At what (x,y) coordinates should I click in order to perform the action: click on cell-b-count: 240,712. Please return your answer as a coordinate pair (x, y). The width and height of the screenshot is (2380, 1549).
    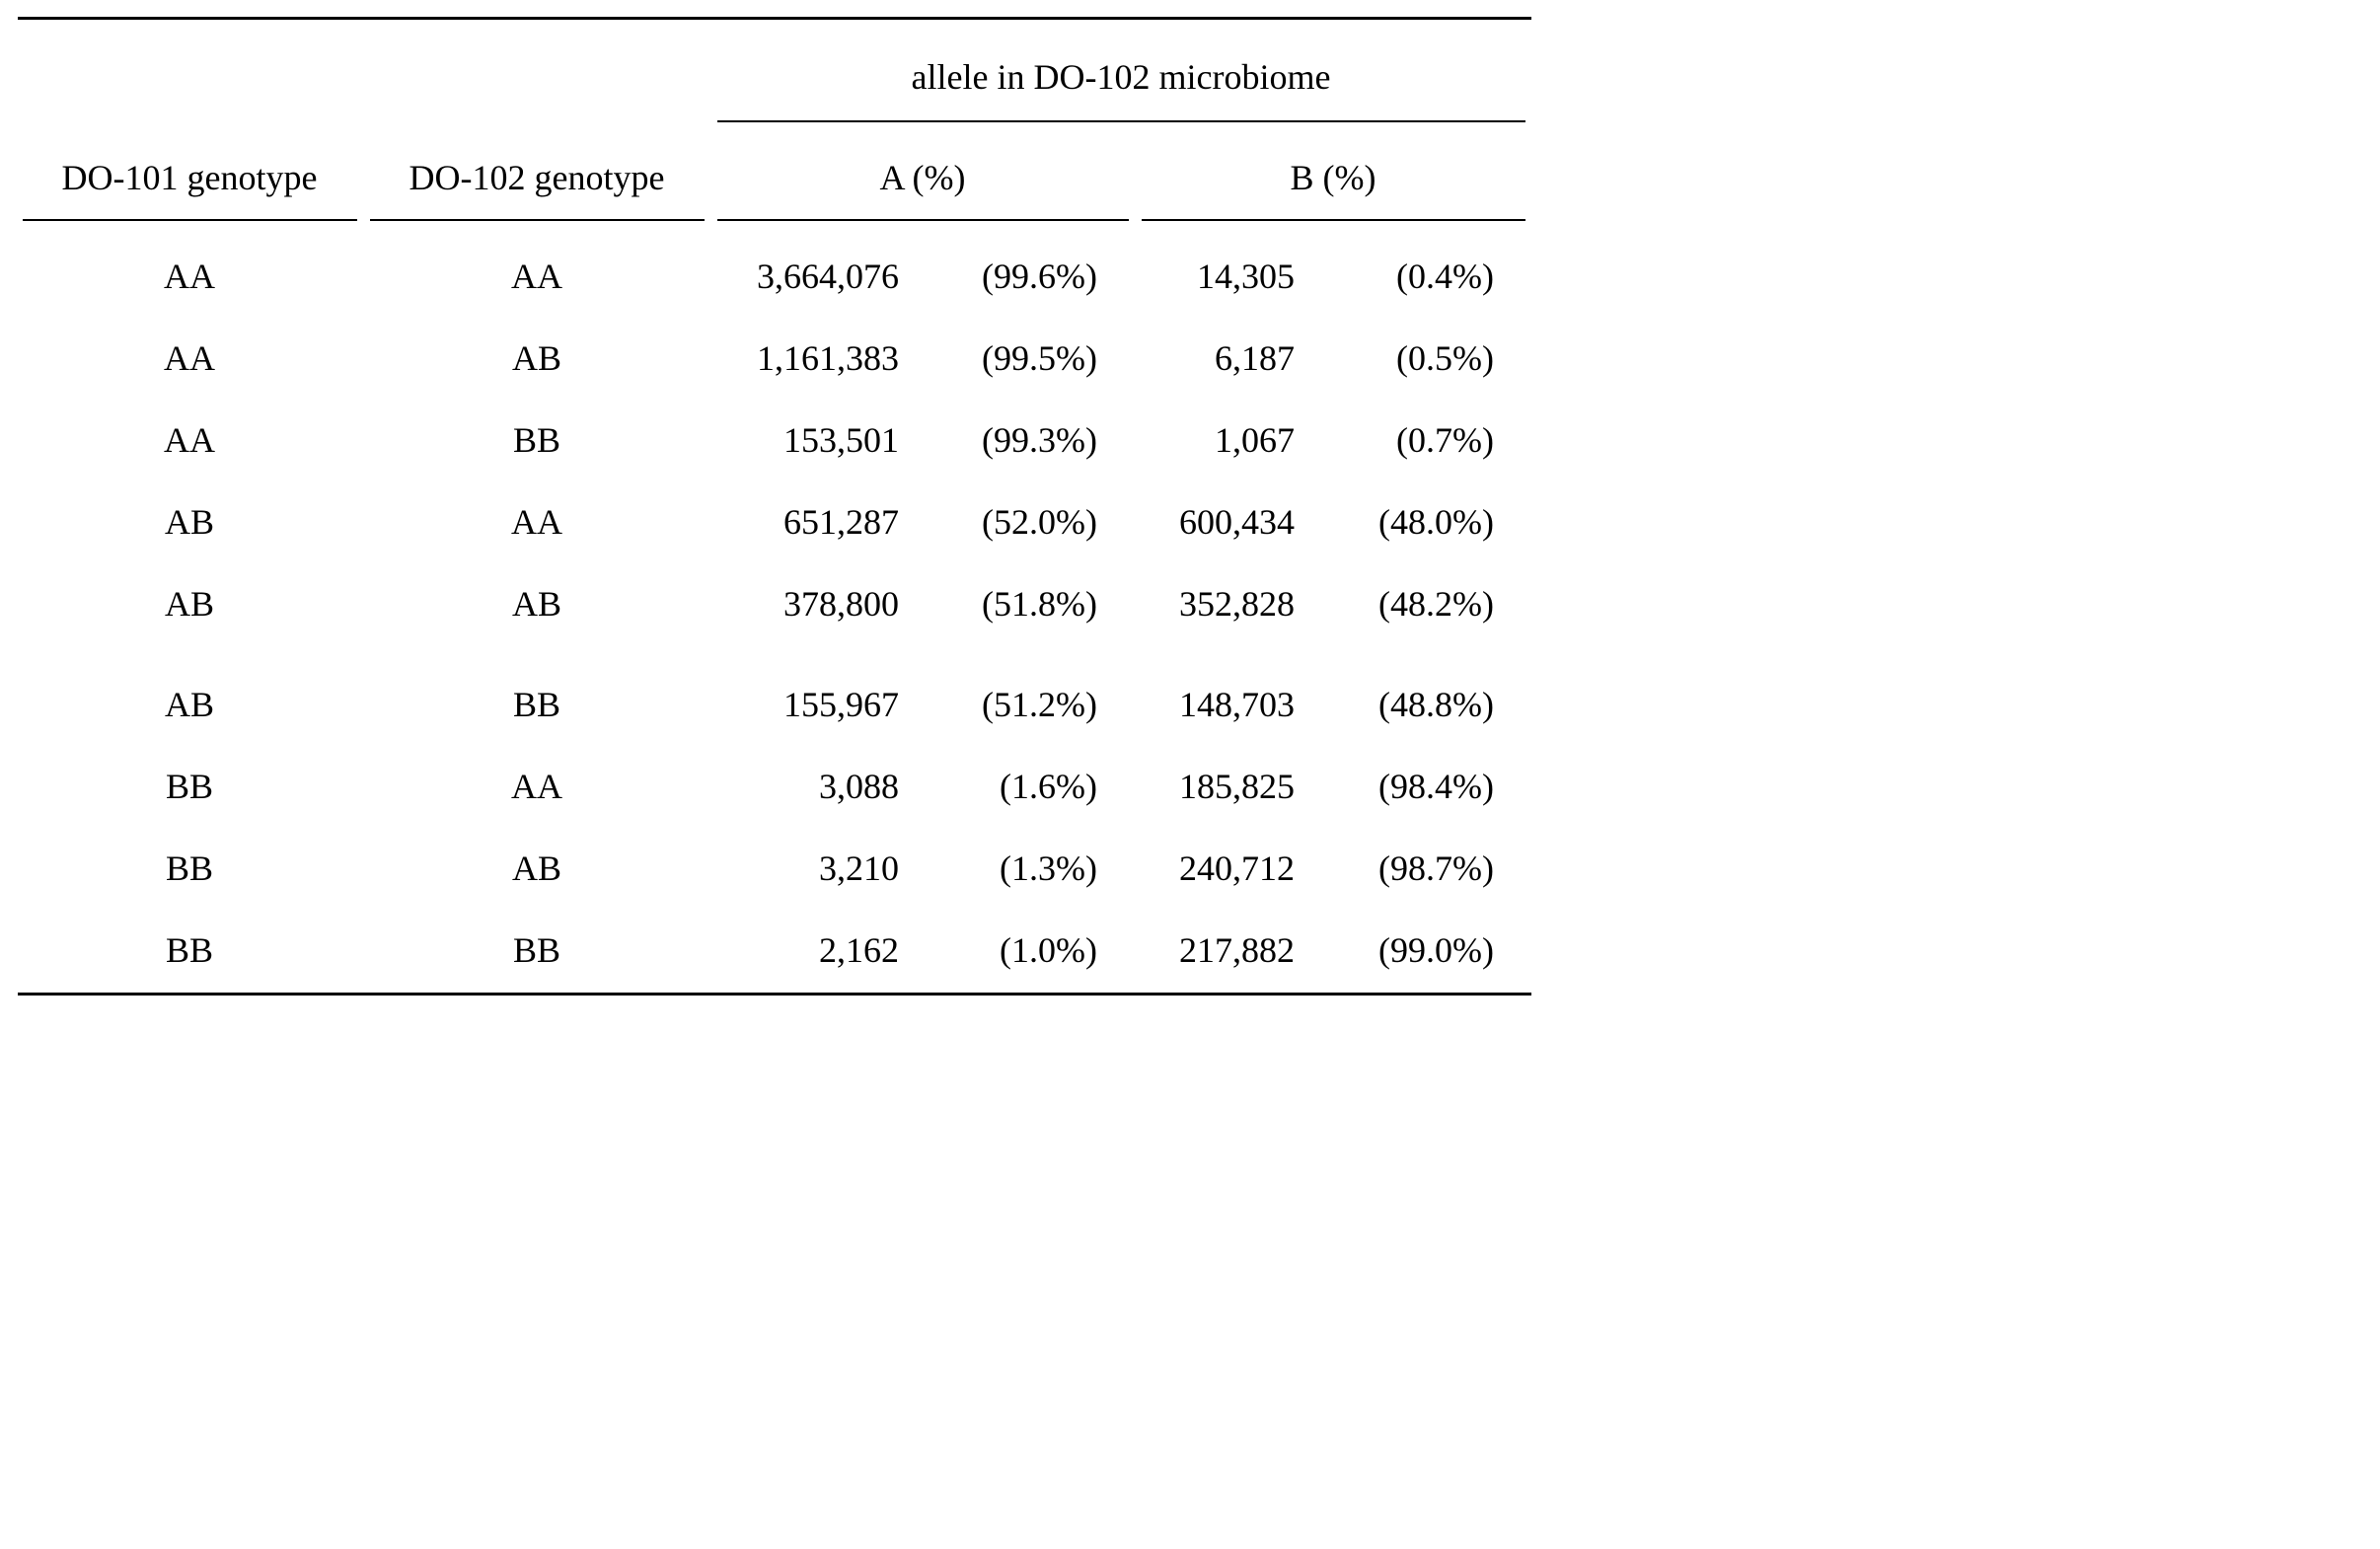
    Looking at the image, I should click on (1237, 868).